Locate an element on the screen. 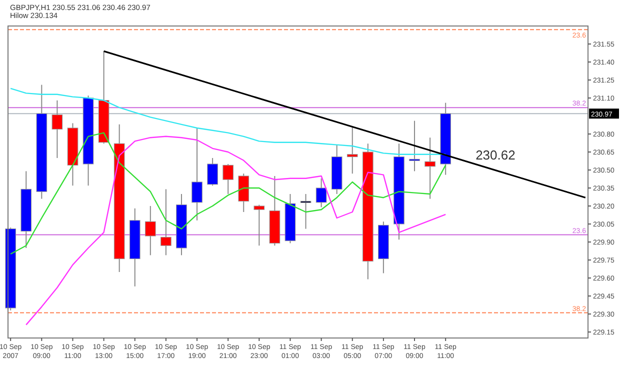  annotation: 230.62 is located at coordinates (496, 155).